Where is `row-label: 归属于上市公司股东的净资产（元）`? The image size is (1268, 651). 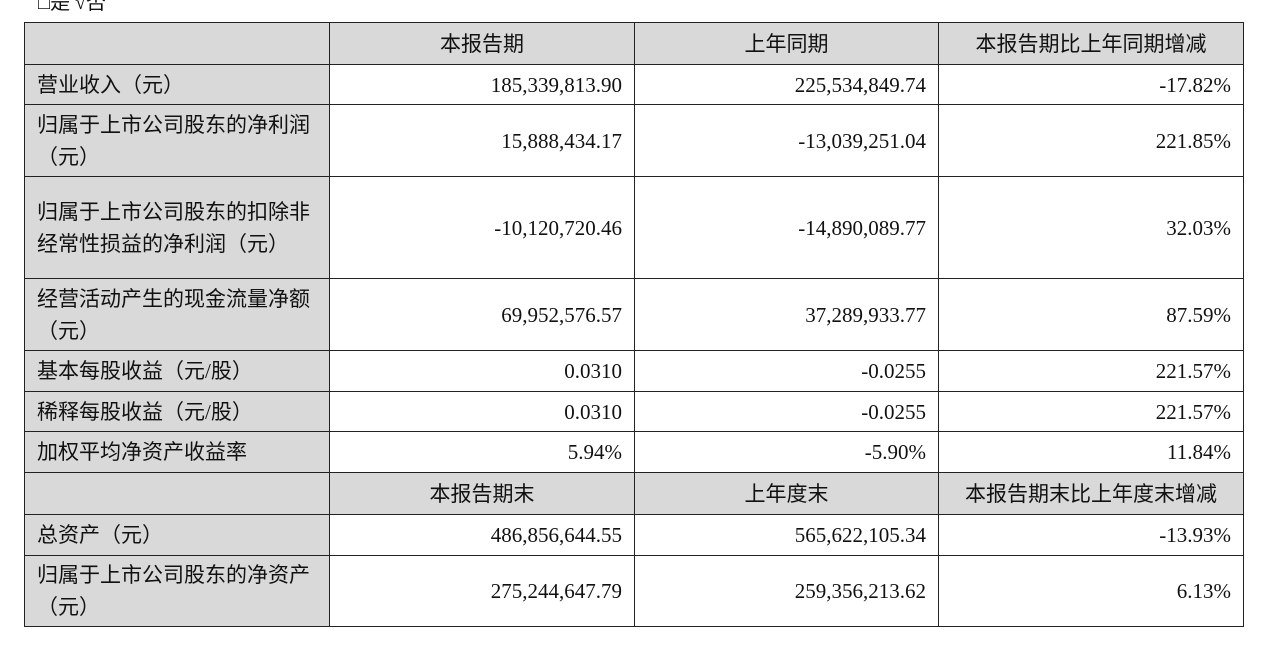
row-label: 归属于上市公司股东的净资产（元） is located at coordinates (177, 591).